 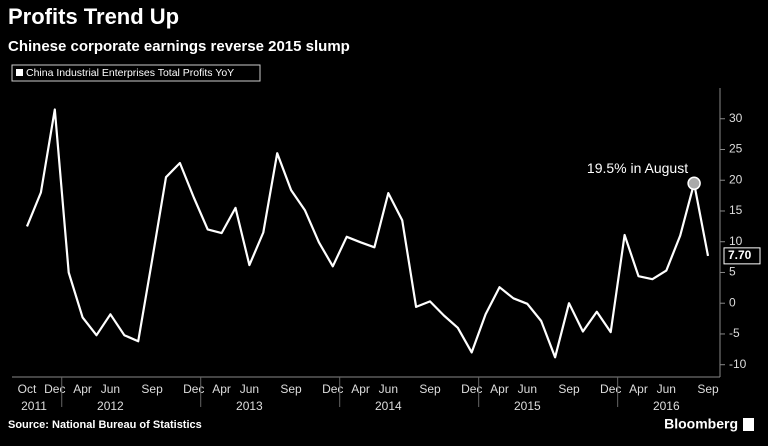 I want to click on y-tick-label: 25, so click(x=736, y=149).